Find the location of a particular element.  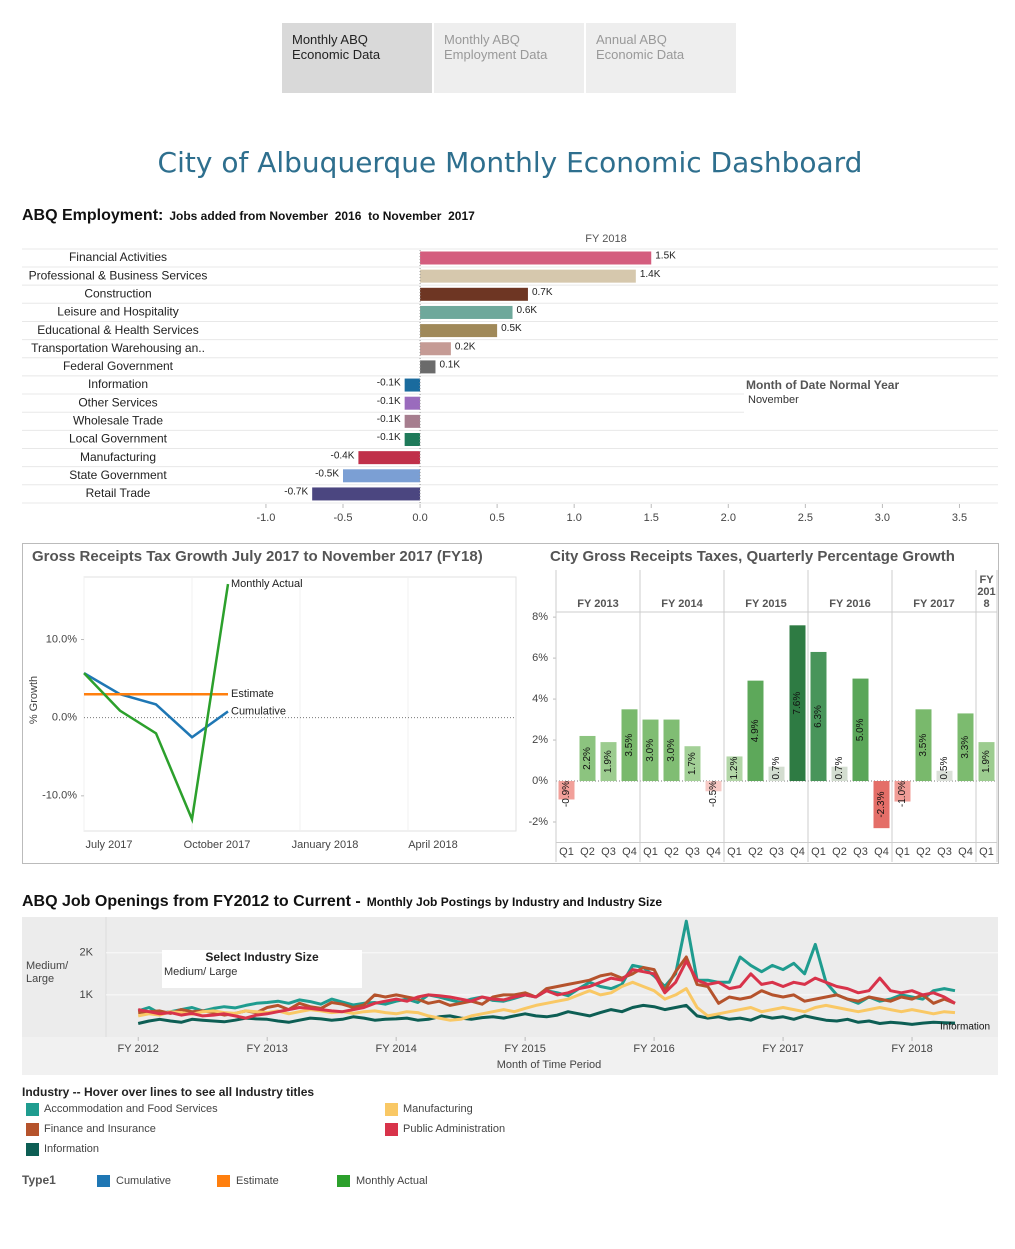

x-tick-label: FY 2017 is located at coordinates (782, 1049).